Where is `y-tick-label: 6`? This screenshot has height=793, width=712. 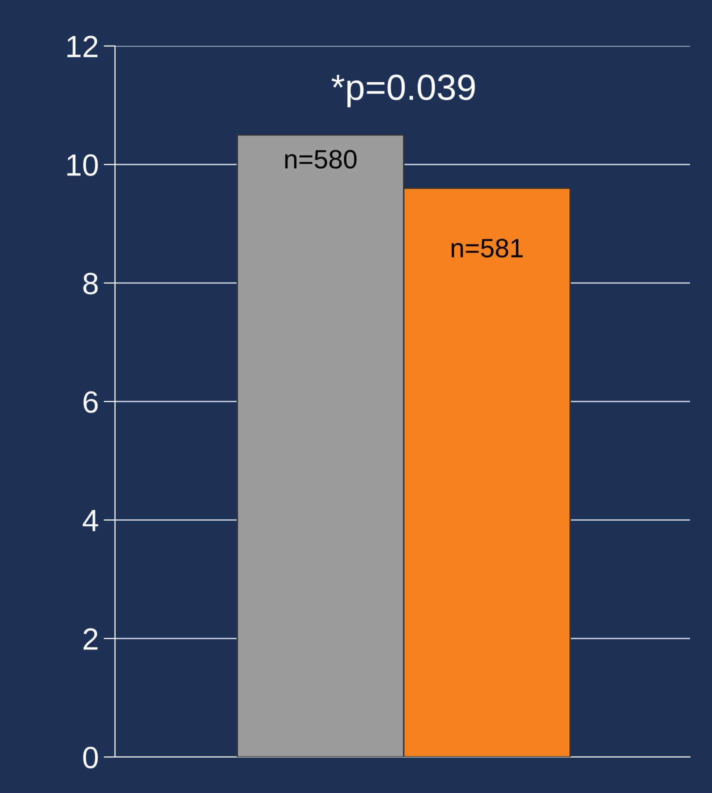
y-tick-label: 6 is located at coordinates (91, 402).